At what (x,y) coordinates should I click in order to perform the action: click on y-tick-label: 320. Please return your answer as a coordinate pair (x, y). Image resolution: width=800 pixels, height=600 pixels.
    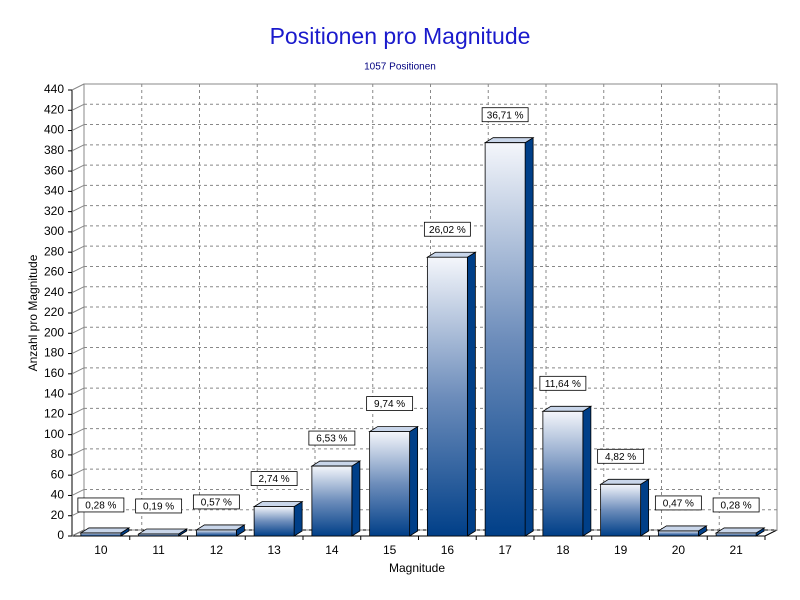
    Looking at the image, I should click on (54, 211).